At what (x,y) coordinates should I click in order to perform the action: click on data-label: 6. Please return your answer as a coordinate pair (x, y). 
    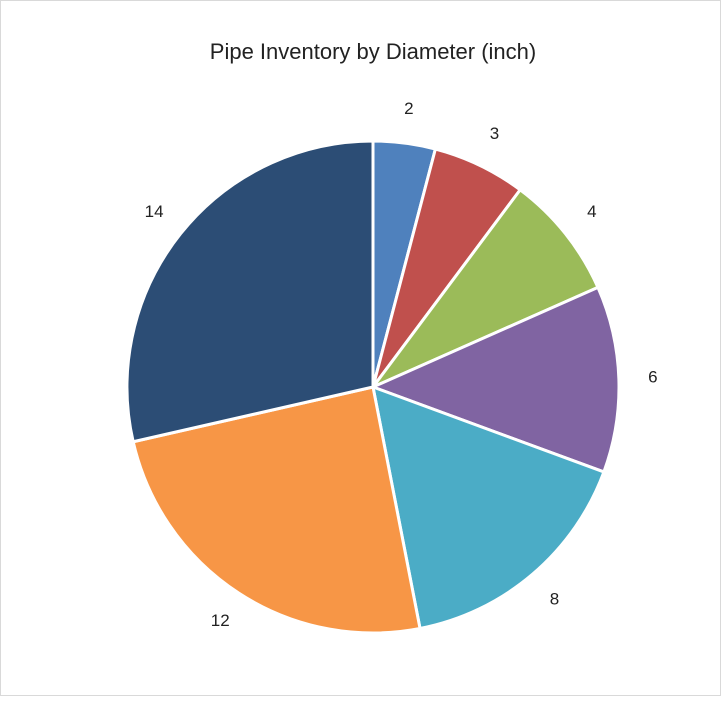
    Looking at the image, I should click on (652, 377).